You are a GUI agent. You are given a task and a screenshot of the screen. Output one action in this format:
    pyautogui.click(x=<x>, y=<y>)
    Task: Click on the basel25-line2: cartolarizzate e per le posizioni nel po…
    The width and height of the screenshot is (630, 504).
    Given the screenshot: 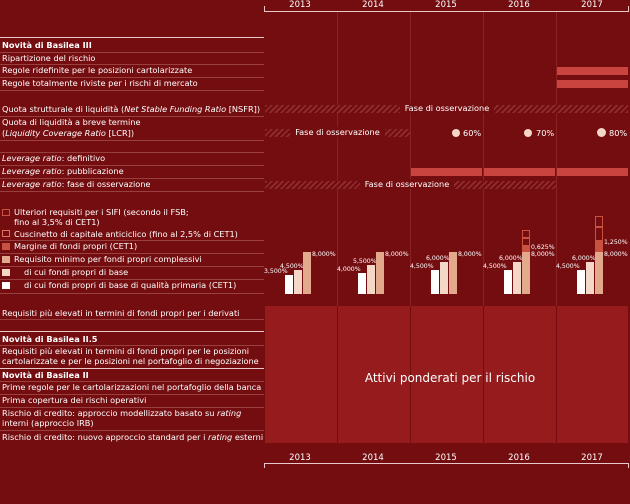 What is the action you would take?
    pyautogui.click(x=130, y=361)
    